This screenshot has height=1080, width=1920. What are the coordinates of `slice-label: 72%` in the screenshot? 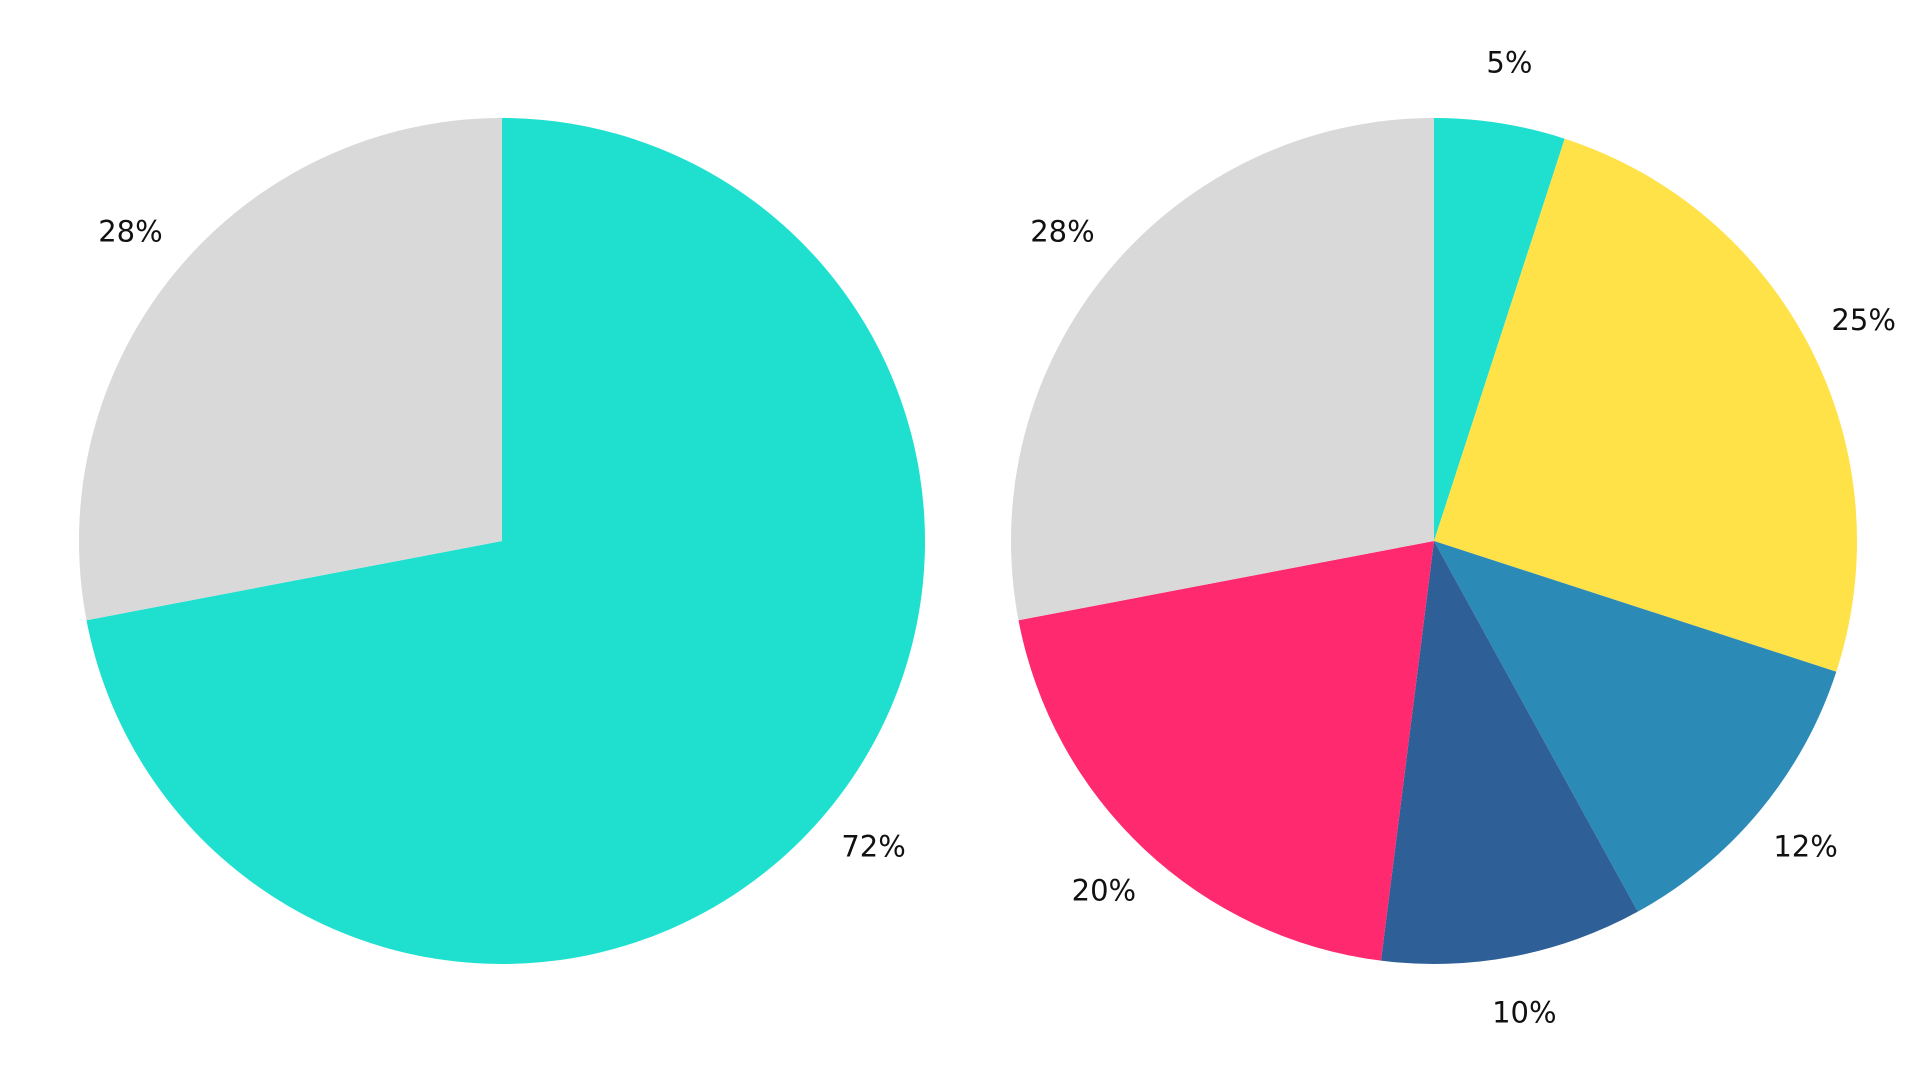 It's located at (873, 846).